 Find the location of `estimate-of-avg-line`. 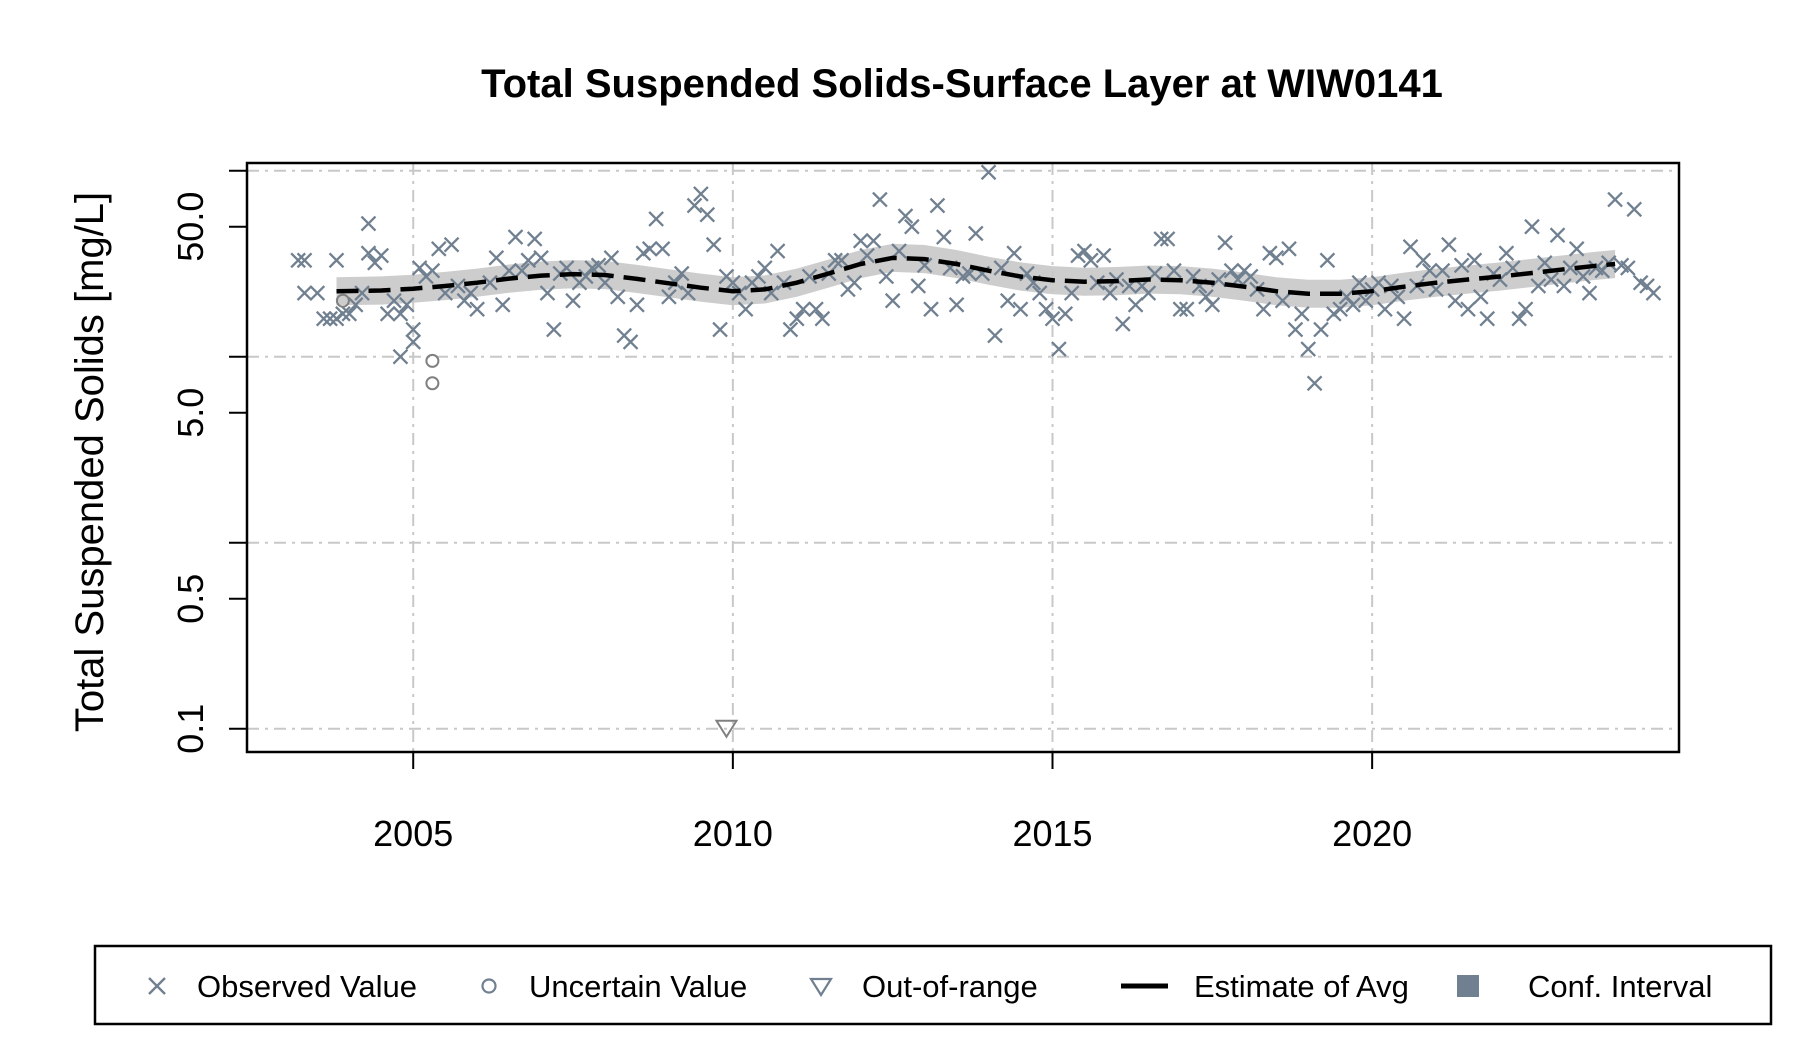

estimate-of-avg-line is located at coordinates (976, 276).